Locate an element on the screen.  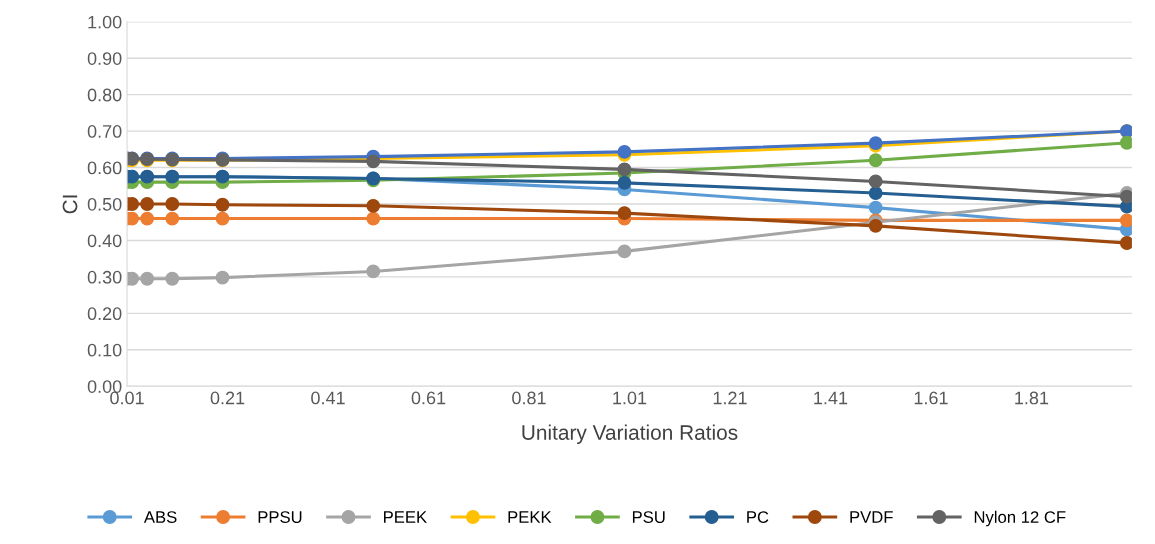
y-tick-label: 0.50 is located at coordinates (104, 204).